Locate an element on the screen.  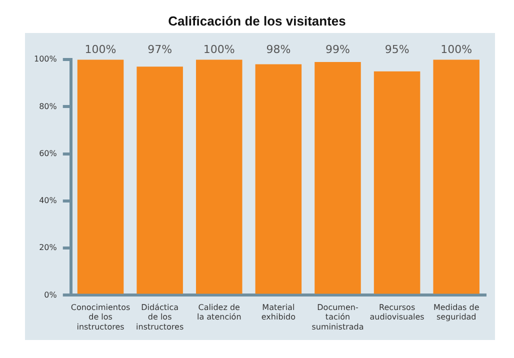
y-tick-label: 80% is located at coordinates (48, 106).